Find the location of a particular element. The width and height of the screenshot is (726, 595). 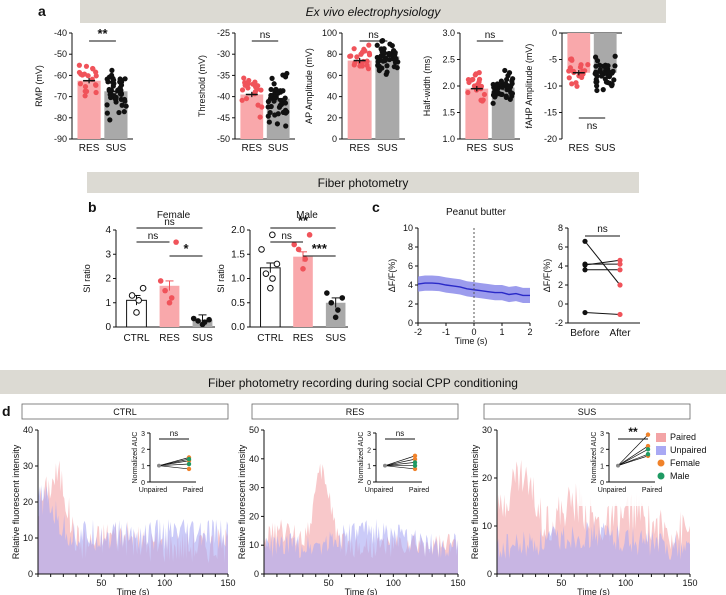

chart-a3-y-tick-label: 0 is located at coordinates (334, 139).